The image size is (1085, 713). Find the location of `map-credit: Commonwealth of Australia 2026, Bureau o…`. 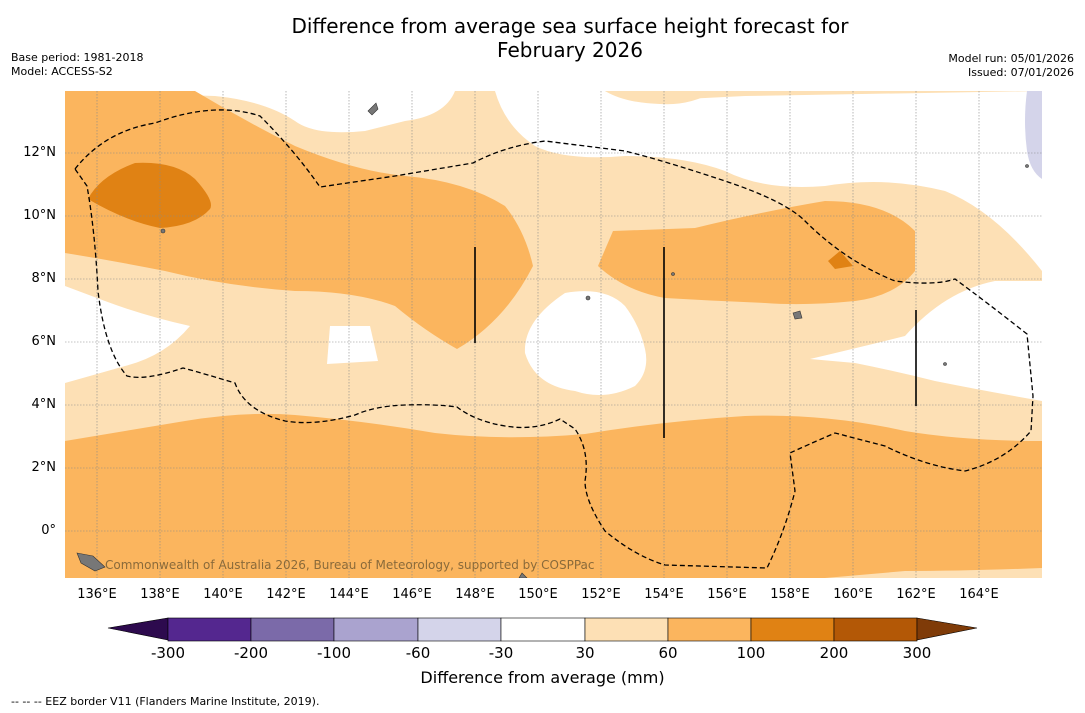

map-credit: Commonwealth of Australia 2026, Bureau o… is located at coordinates (350, 565).